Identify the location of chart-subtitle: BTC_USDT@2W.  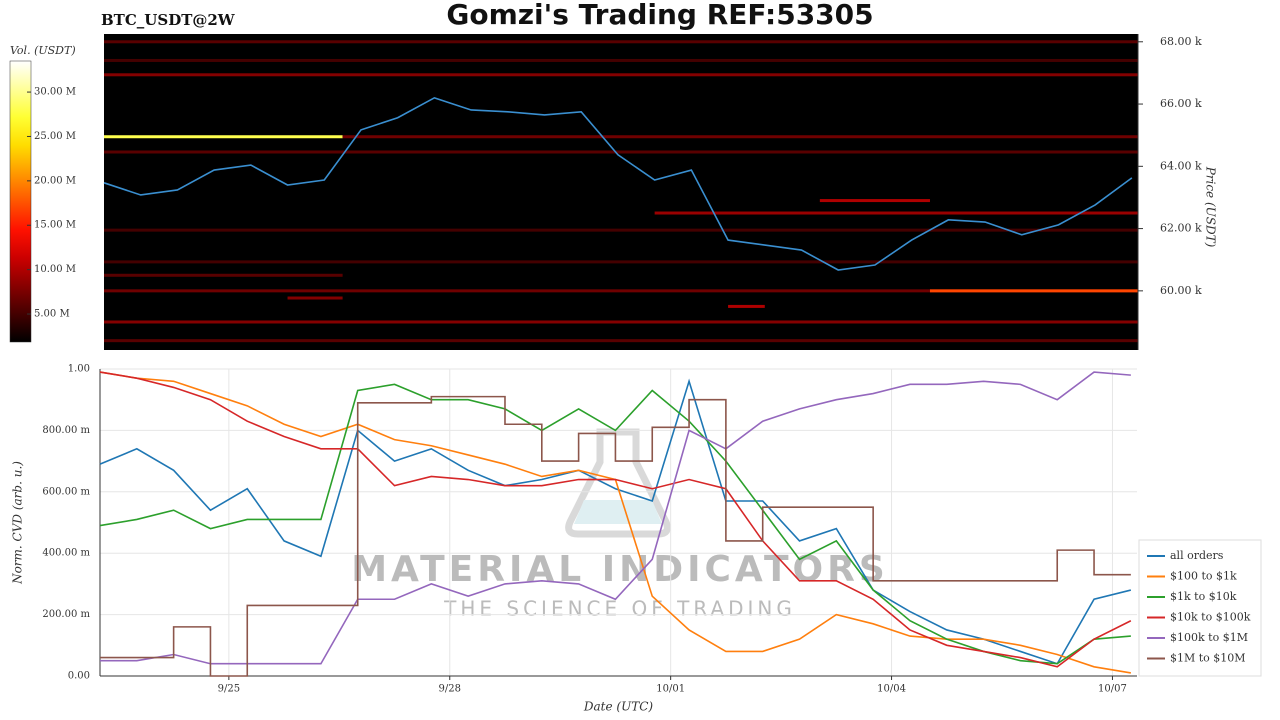
(168, 20).